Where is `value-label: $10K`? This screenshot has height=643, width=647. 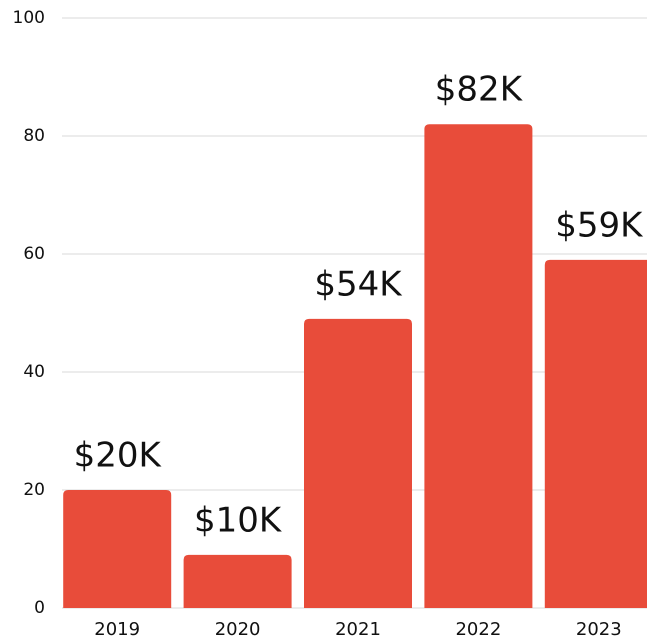 value-label: $10K is located at coordinates (238, 520).